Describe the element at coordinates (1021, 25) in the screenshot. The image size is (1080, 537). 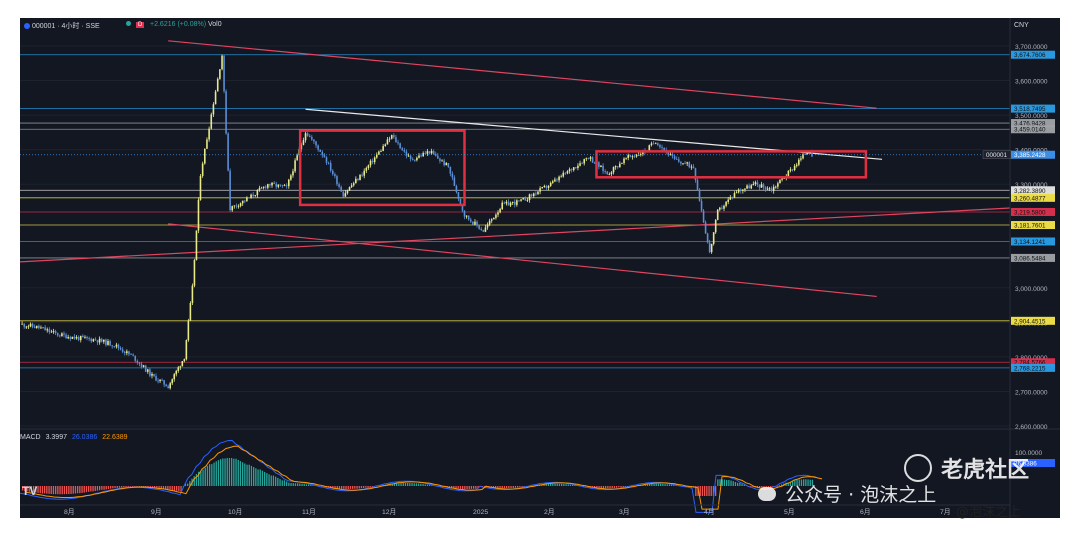
I see `currency-selector: CNY` at that location.